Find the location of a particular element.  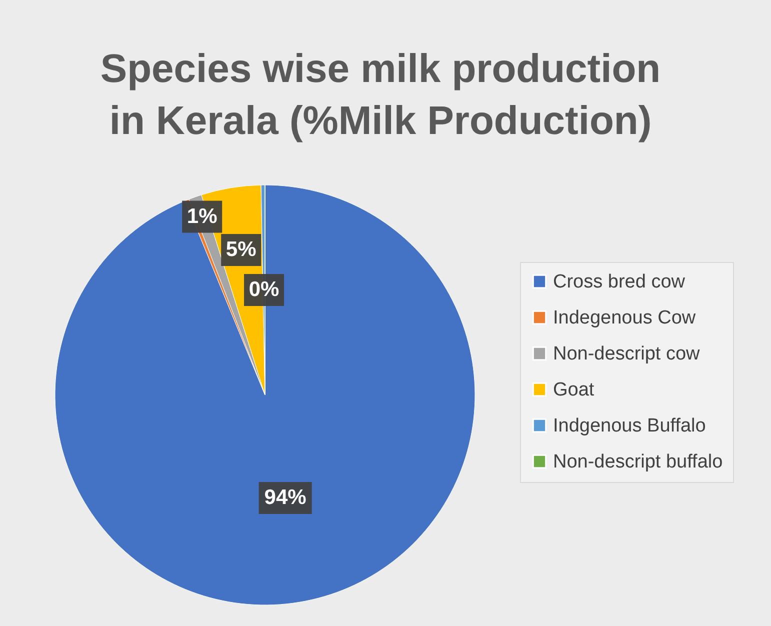

legend-label: Non-descript cow is located at coordinates (626, 354).